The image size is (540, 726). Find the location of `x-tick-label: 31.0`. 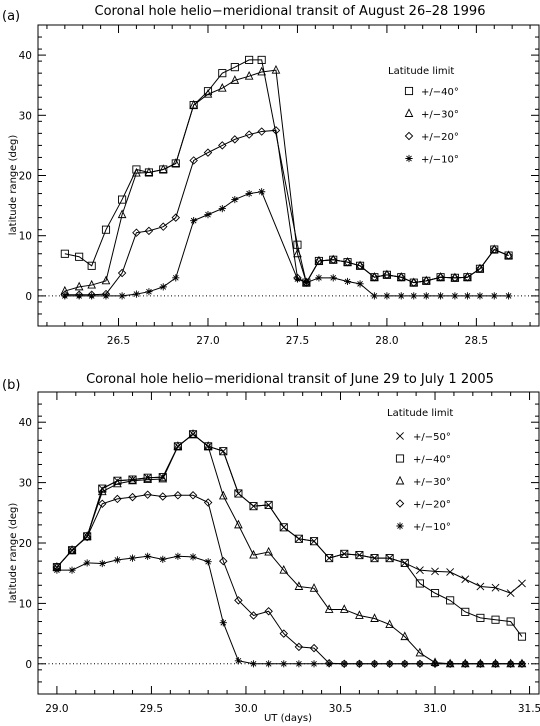

x-tick-label: 31.0 is located at coordinates (434, 709).